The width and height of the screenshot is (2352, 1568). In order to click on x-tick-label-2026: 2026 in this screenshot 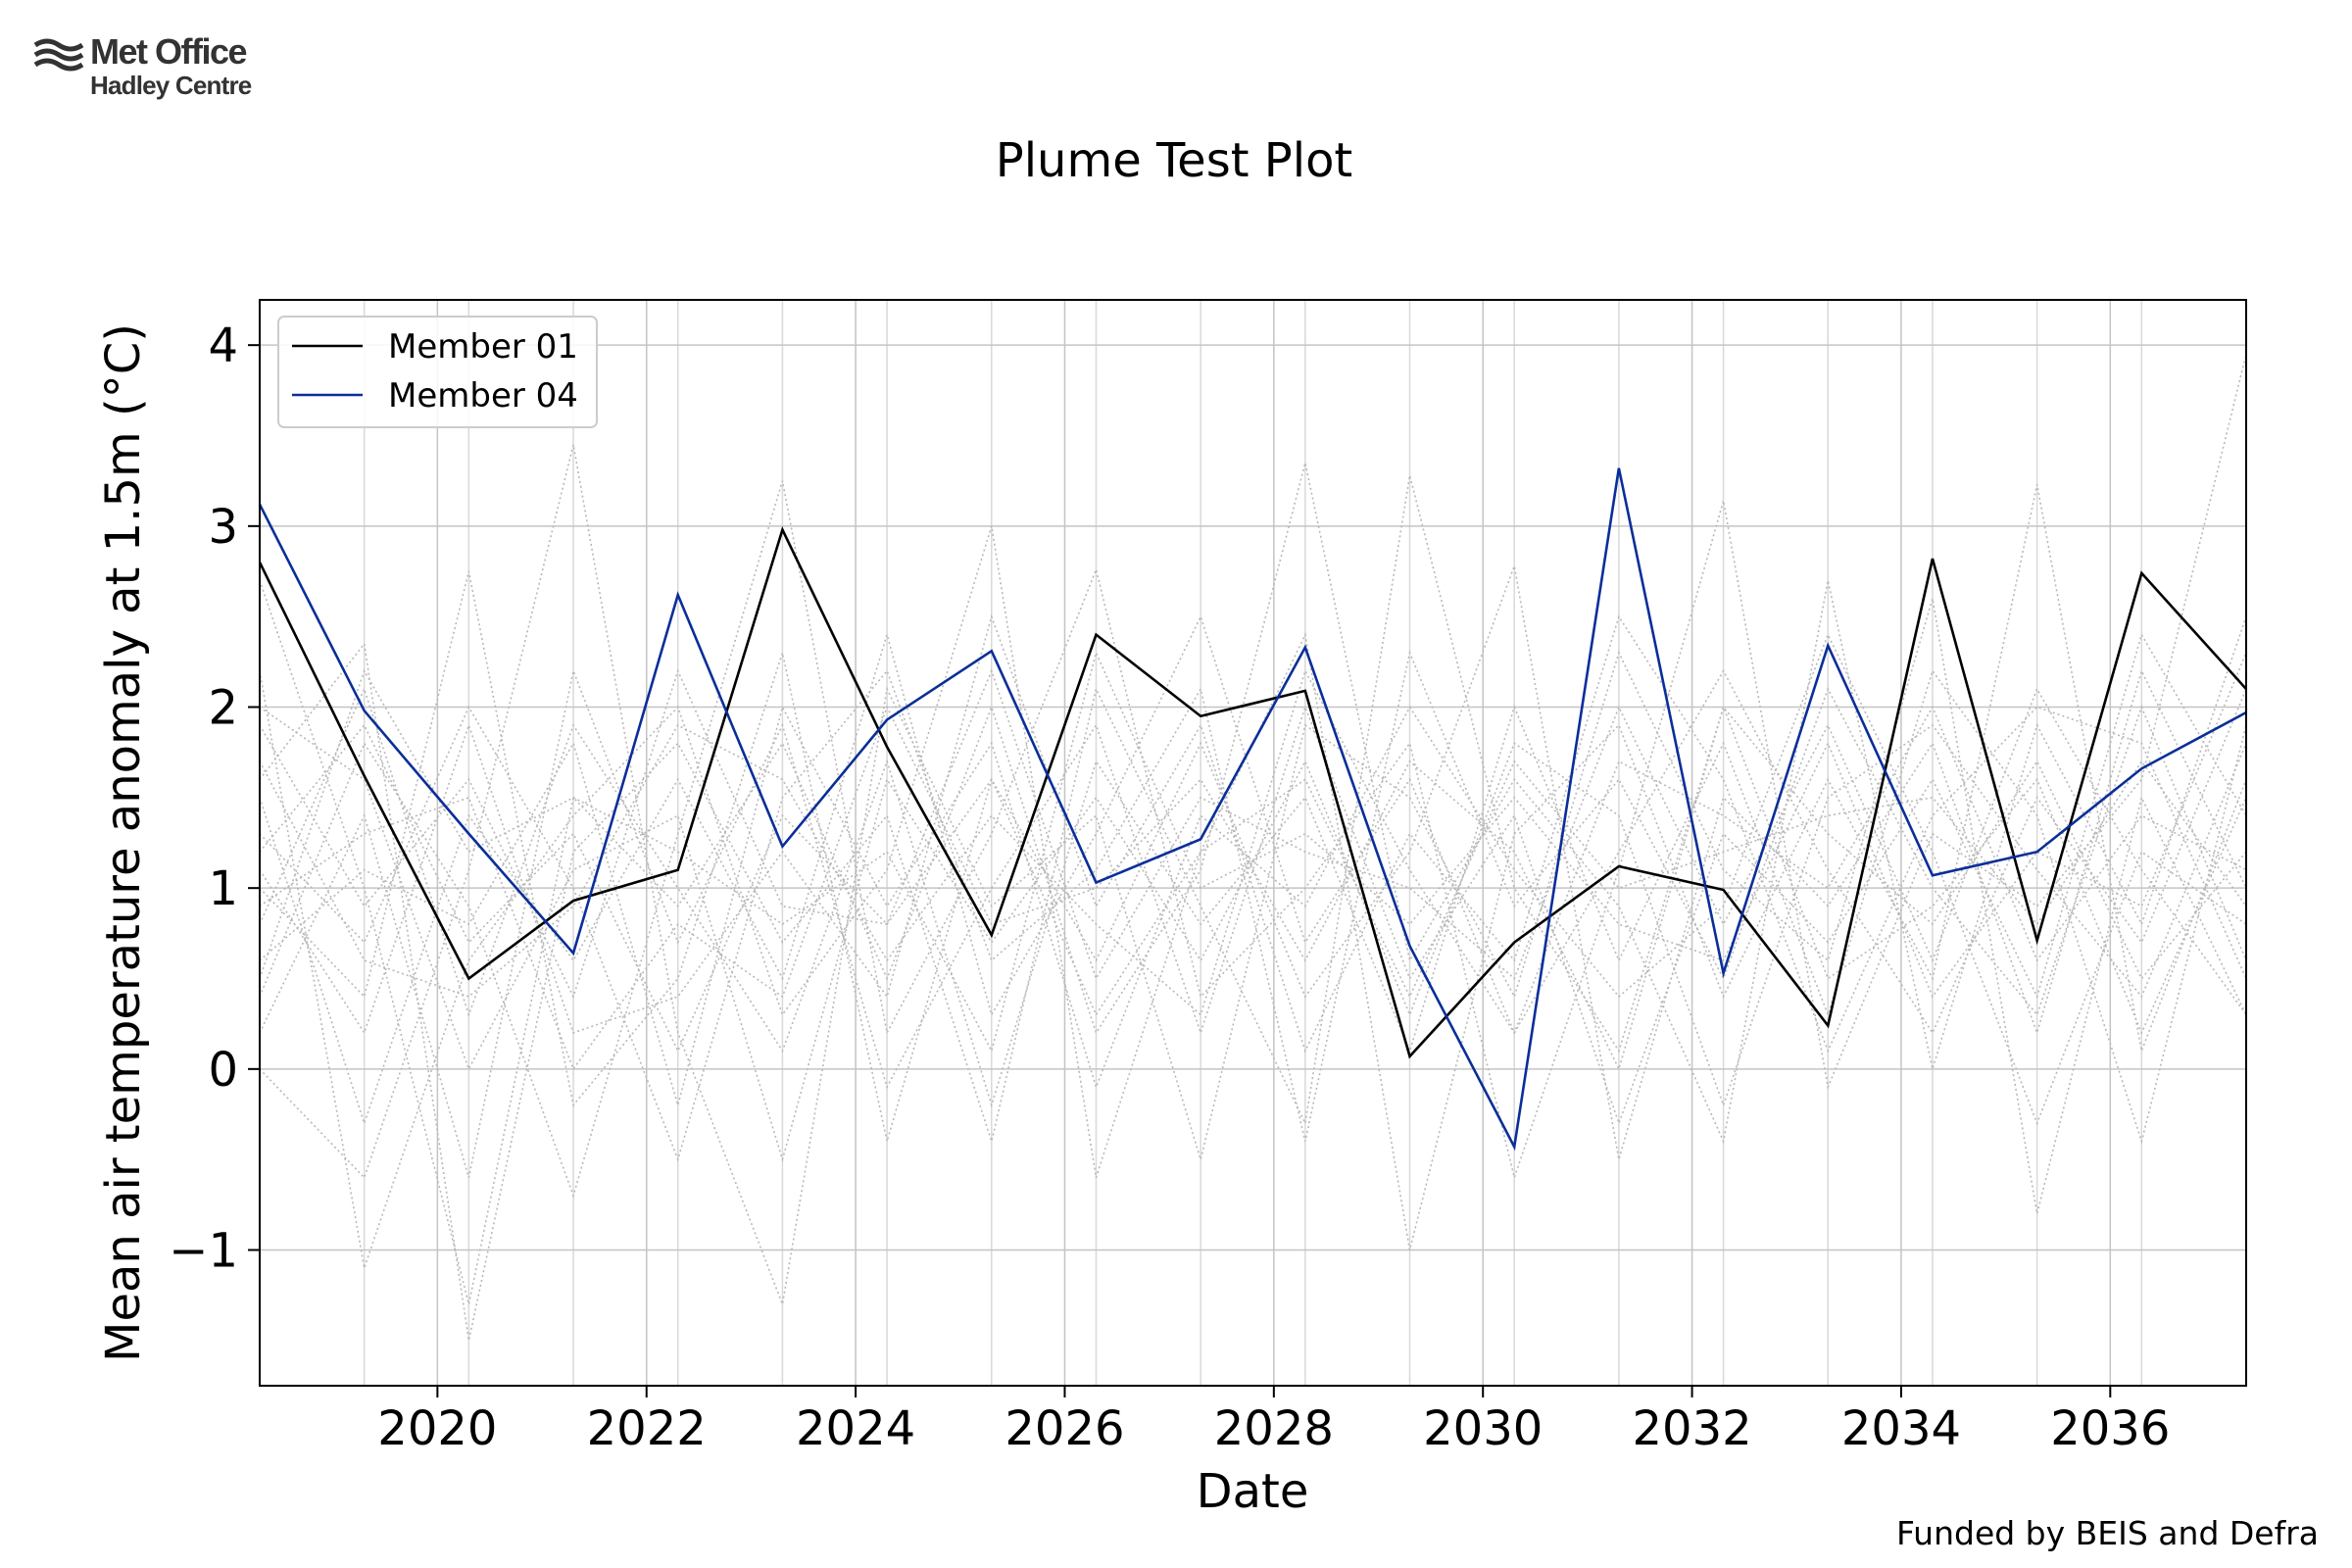, I will do `click(1064, 1428)`.